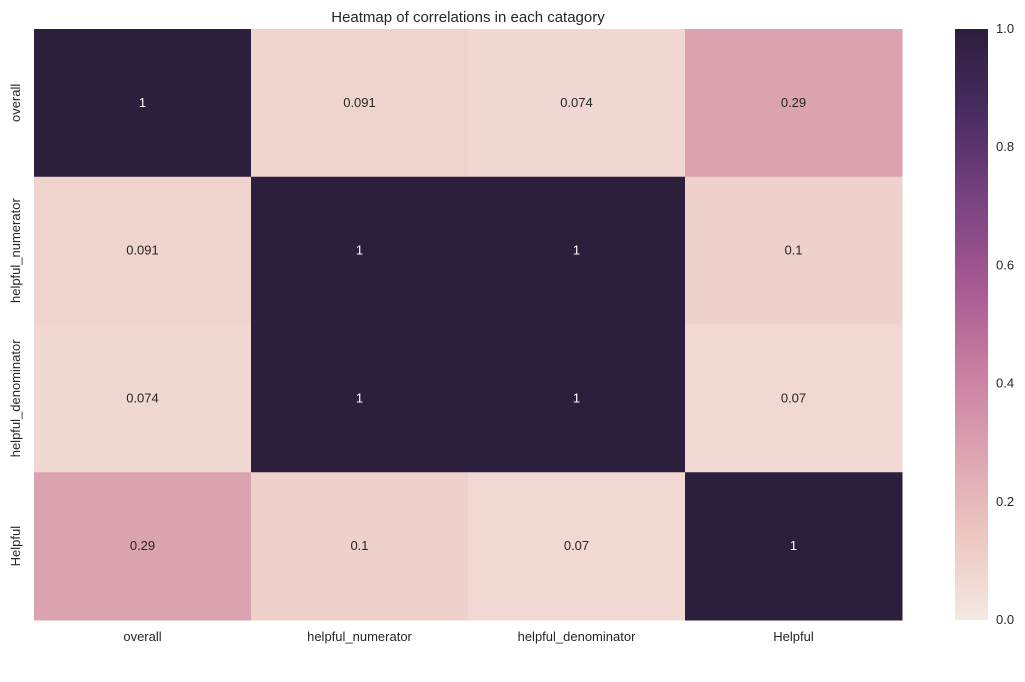 This screenshot has height=682, width=1025. What do you see at coordinates (971, 324) in the screenshot?
I see `colorbar-gradient` at bounding box center [971, 324].